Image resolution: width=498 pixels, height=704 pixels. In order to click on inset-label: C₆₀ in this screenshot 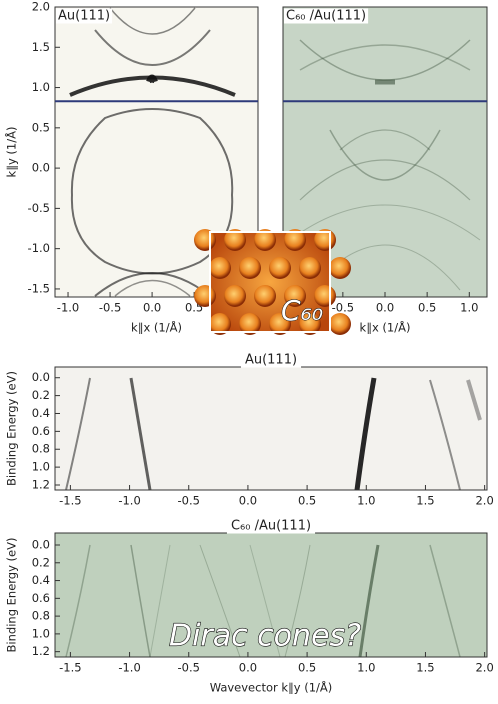, I will do `click(302, 310)`.